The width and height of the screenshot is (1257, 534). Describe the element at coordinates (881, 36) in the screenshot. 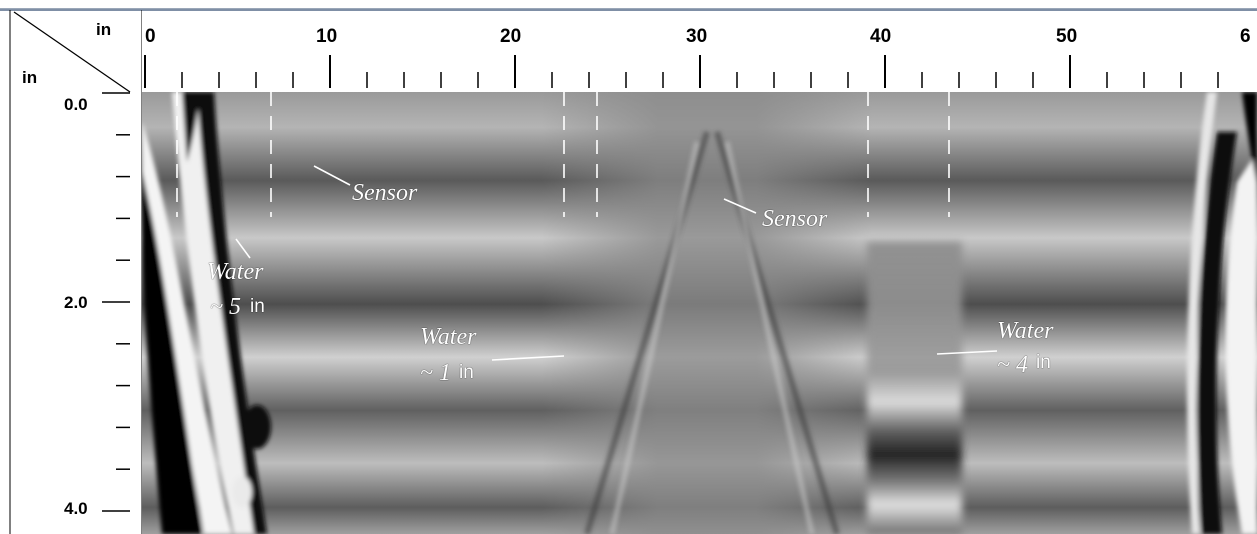

I see `x-tick-label: 40` at that location.